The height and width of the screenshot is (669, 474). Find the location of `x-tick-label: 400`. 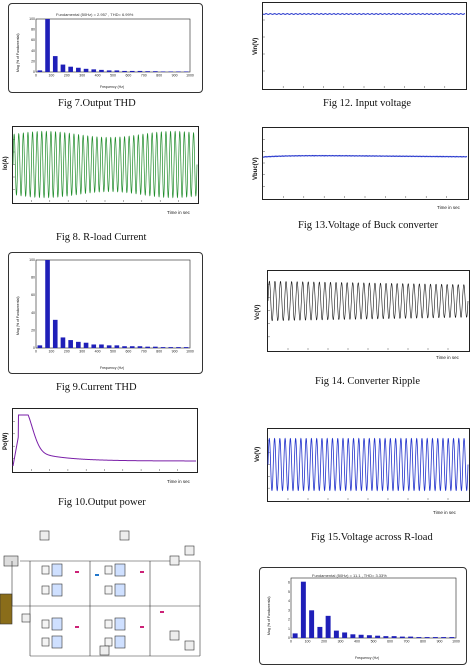

x-tick-label: 400 is located at coordinates (357, 642).